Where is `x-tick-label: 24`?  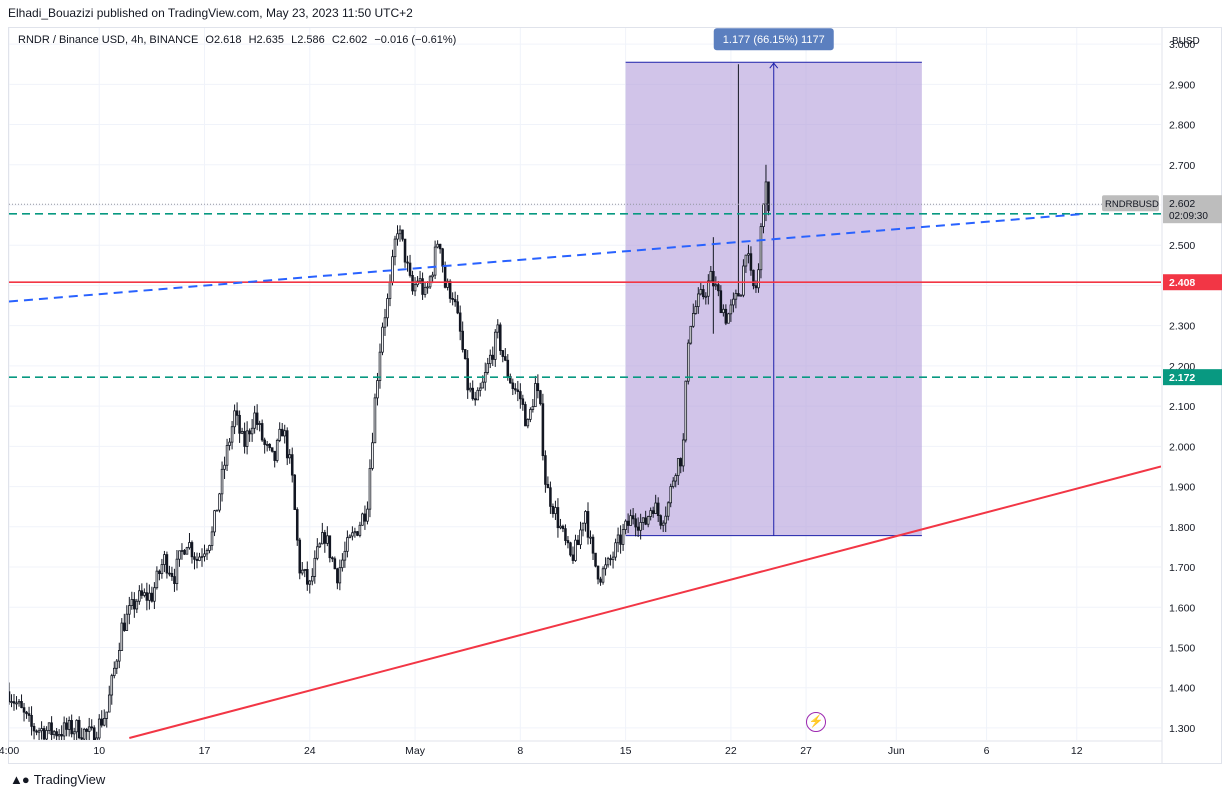
x-tick-label: 24 is located at coordinates (310, 751).